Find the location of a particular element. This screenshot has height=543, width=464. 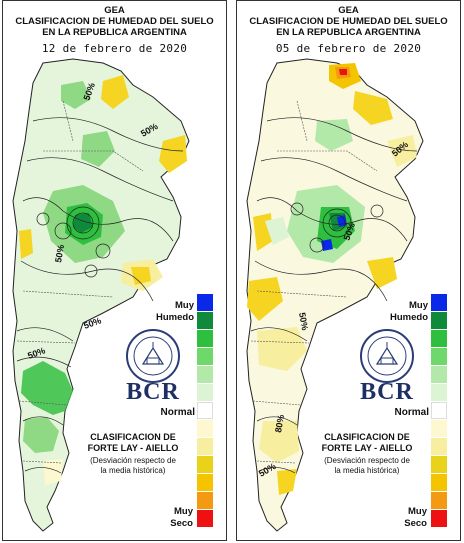

patagonia-humid-area is located at coordinates (47, 388).